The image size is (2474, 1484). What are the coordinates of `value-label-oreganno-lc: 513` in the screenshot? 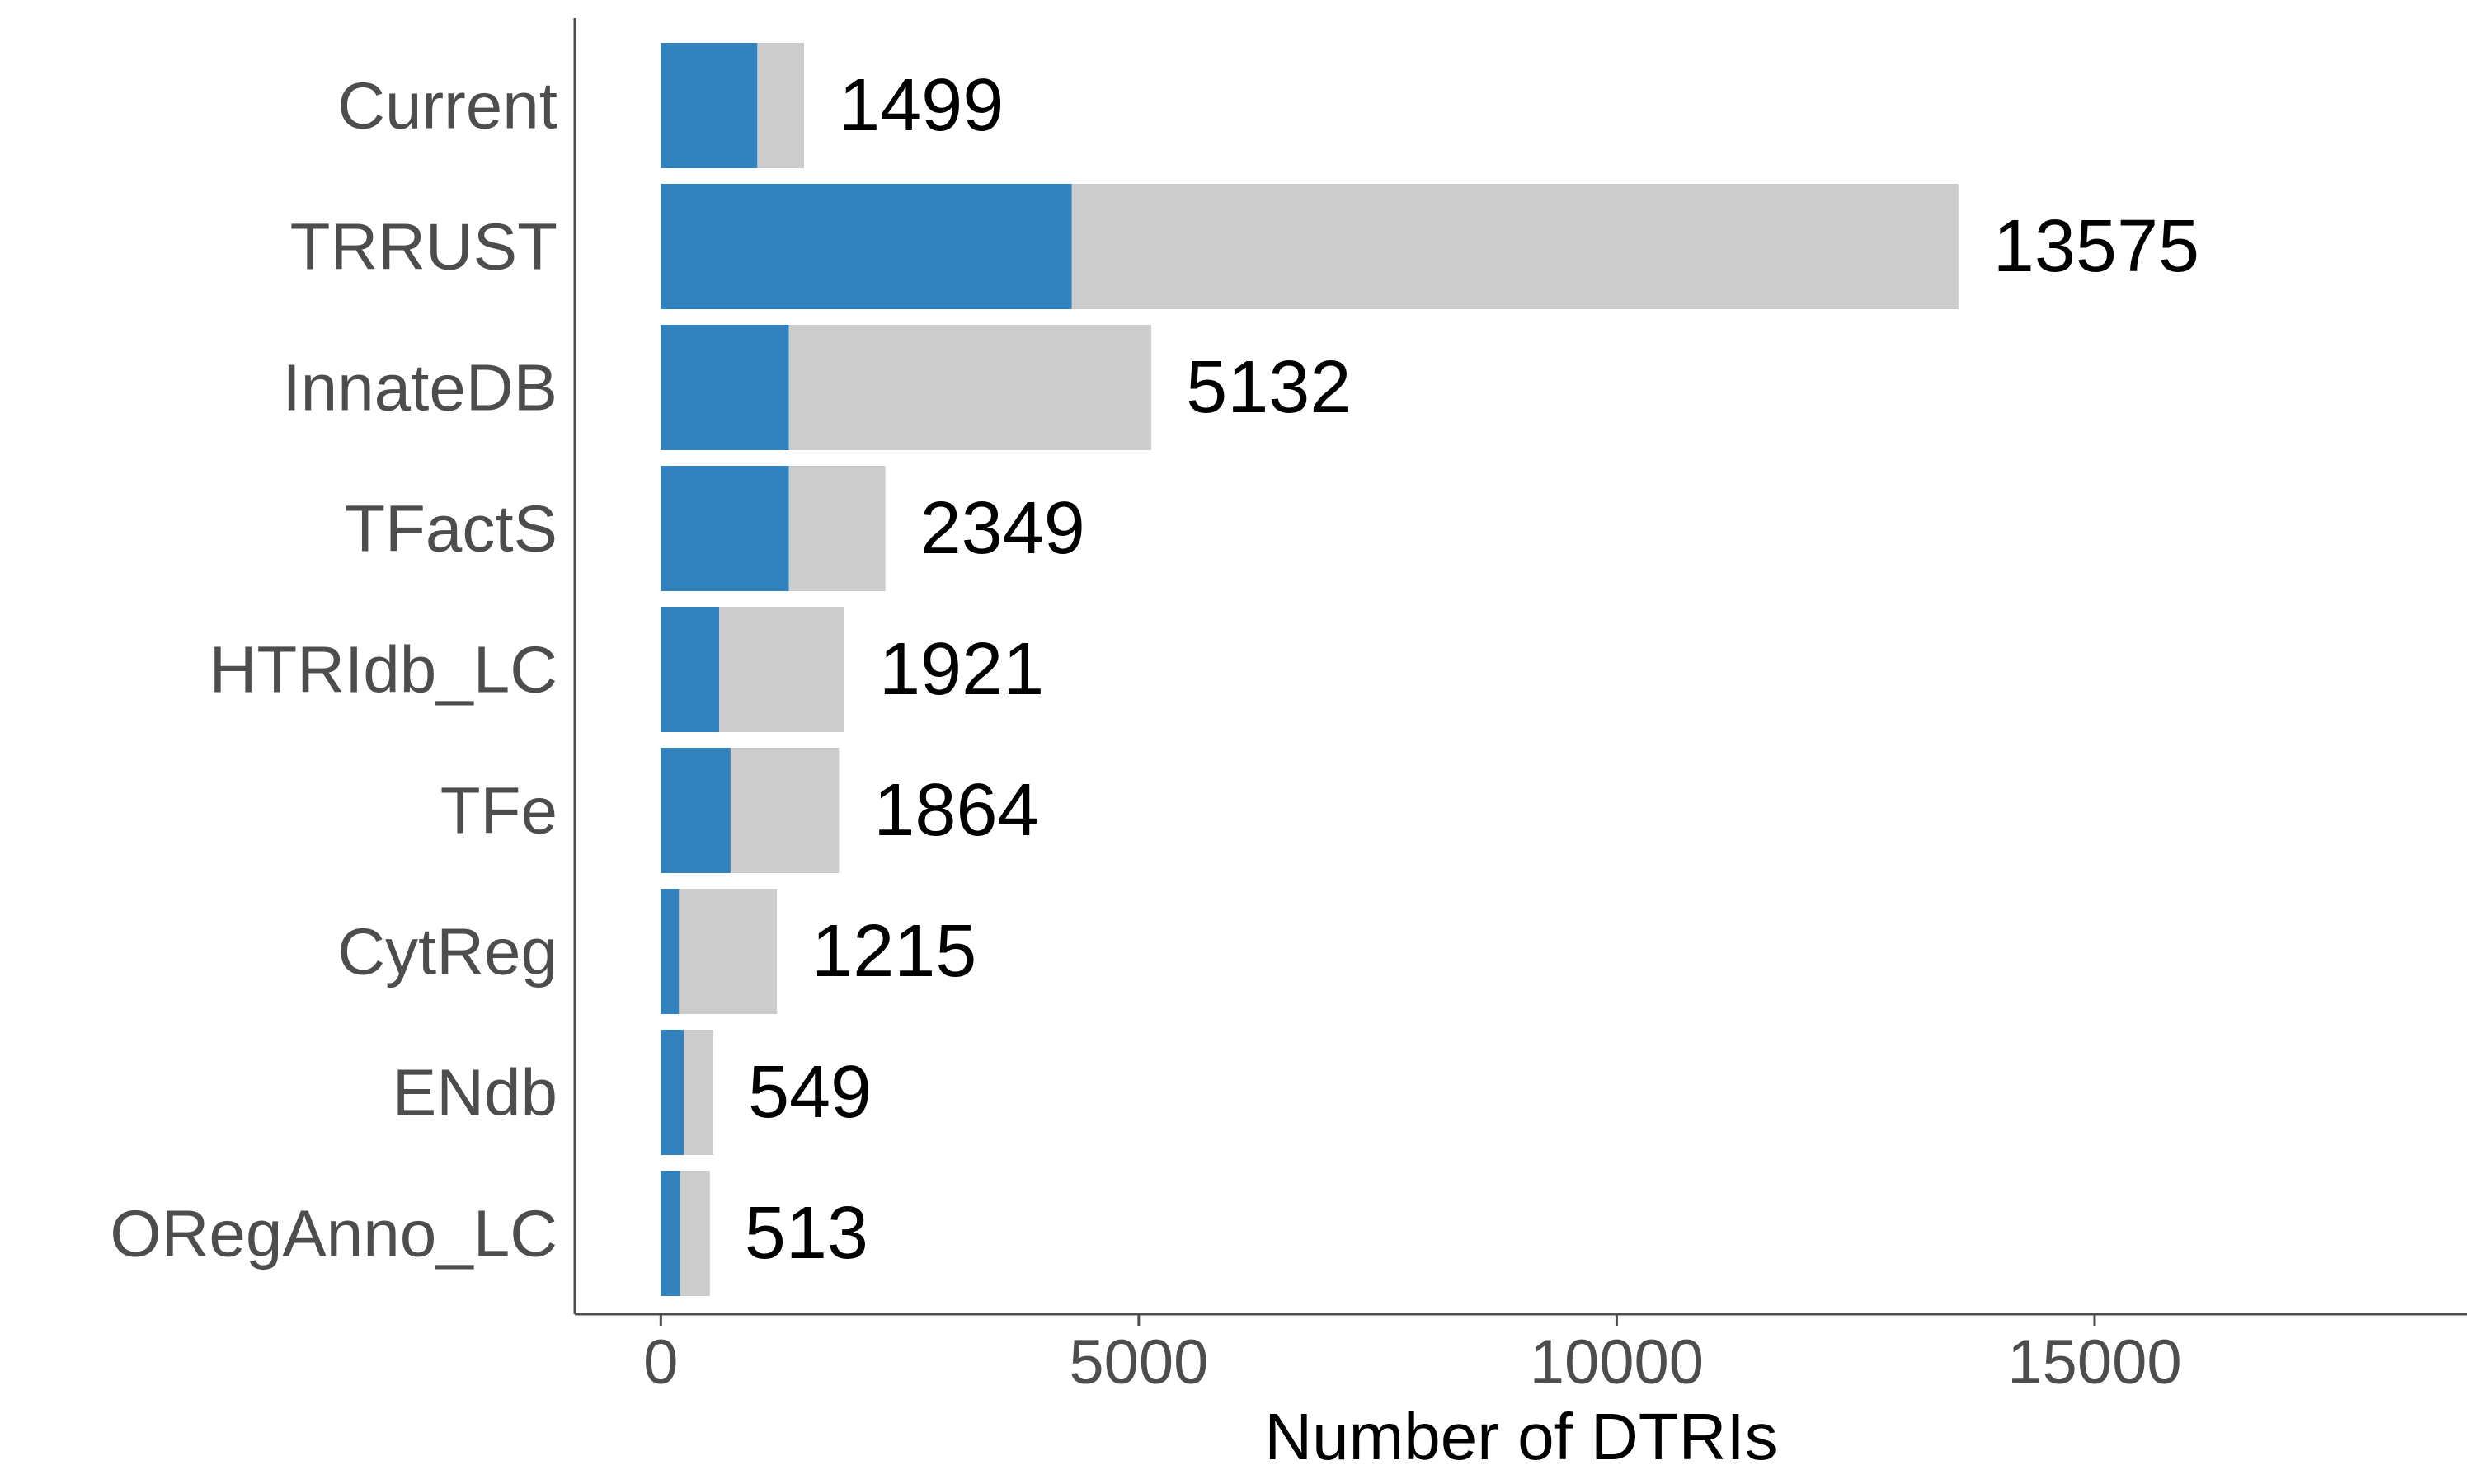 It's located at (806, 1233).